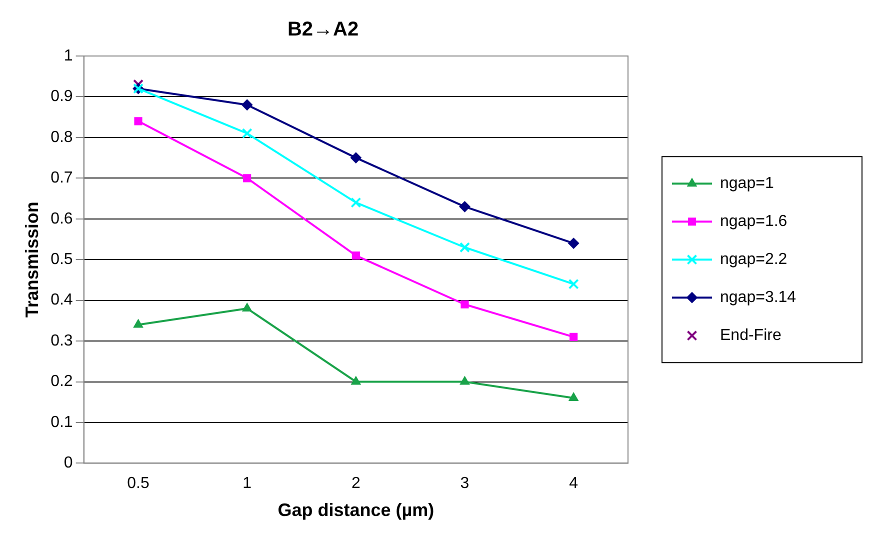  Describe the element at coordinates (355, 483) in the screenshot. I see `x-tick-label: 2` at that location.